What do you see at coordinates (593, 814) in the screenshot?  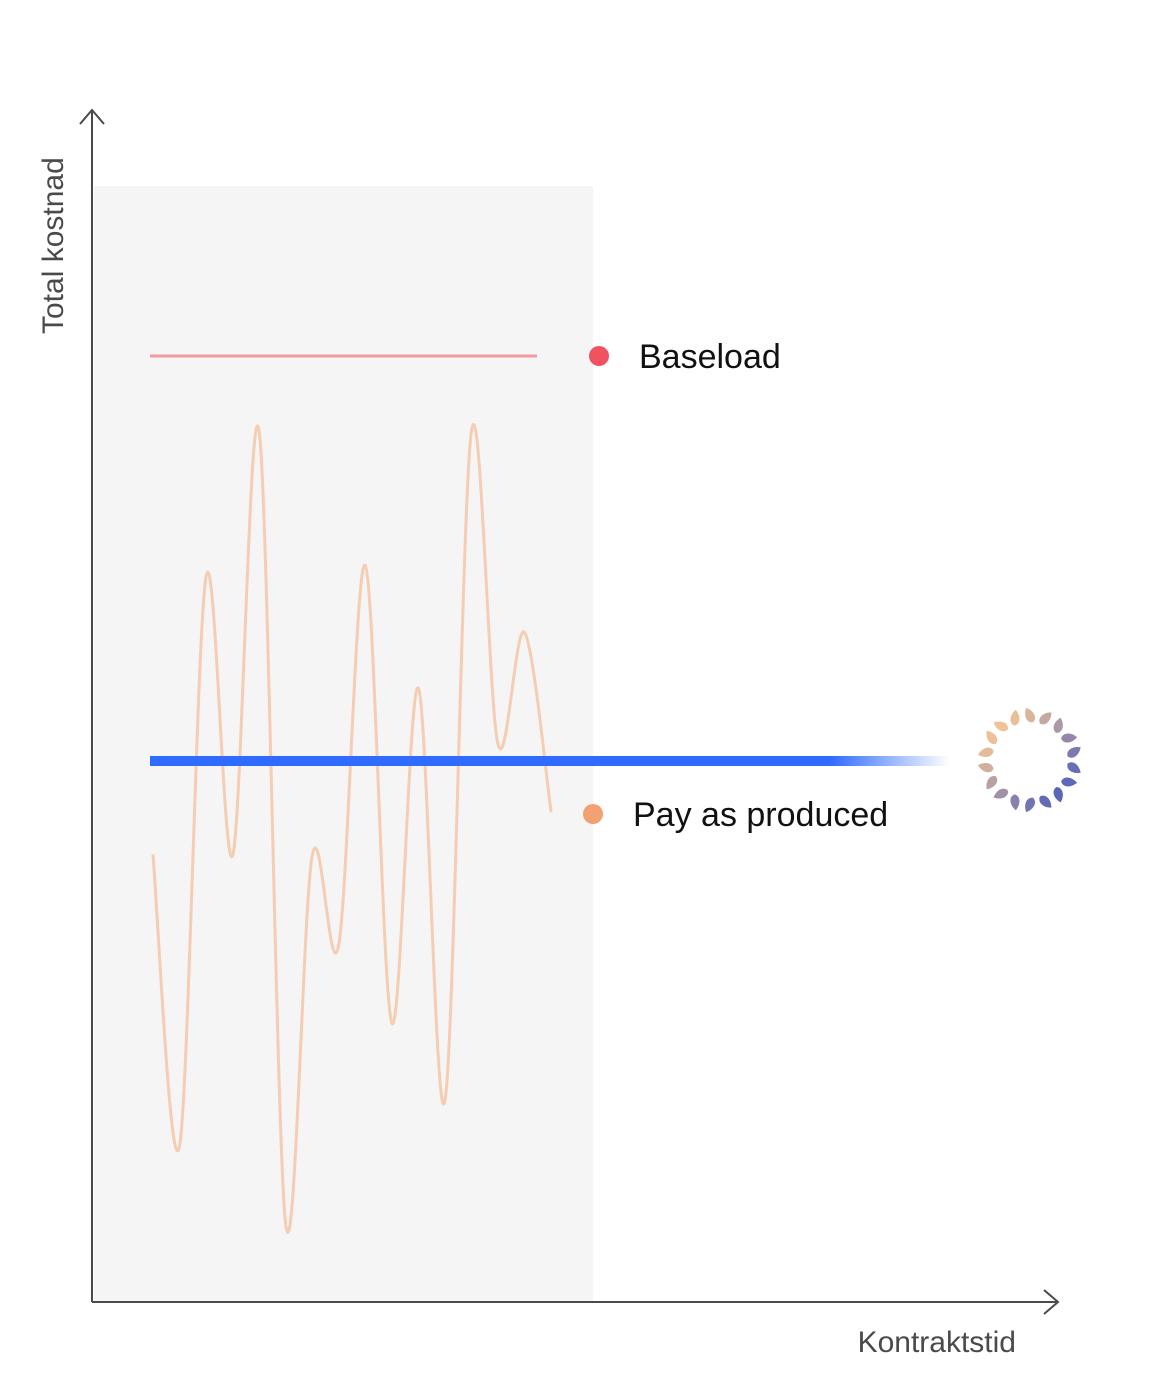 I see `legend-dot-pay-as-produced` at bounding box center [593, 814].